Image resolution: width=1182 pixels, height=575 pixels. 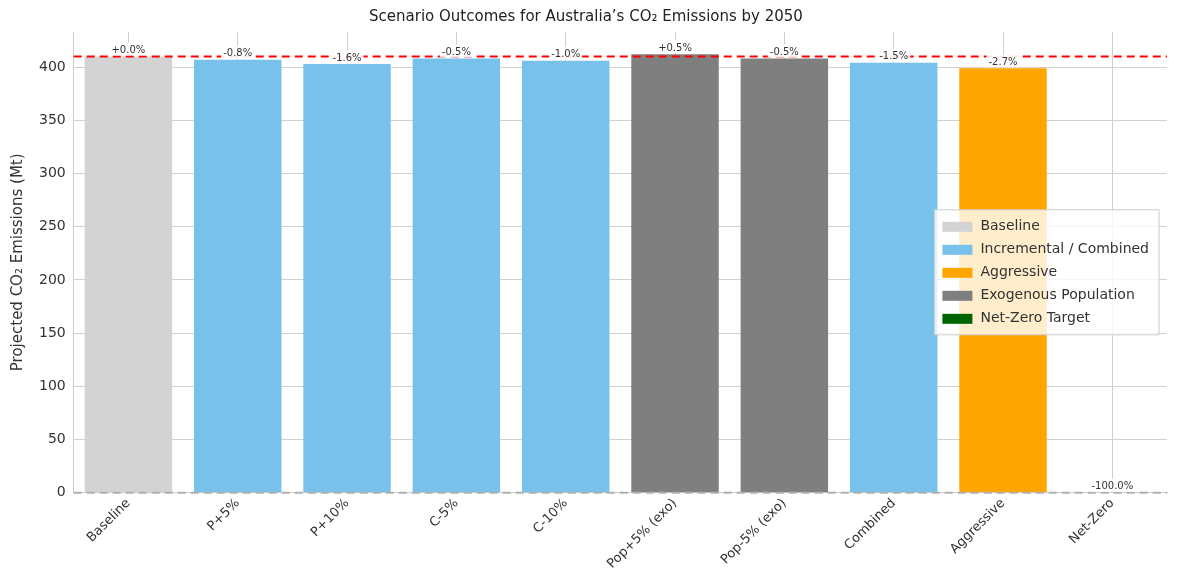 I want to click on text: +0.0%, so click(x=128, y=50).